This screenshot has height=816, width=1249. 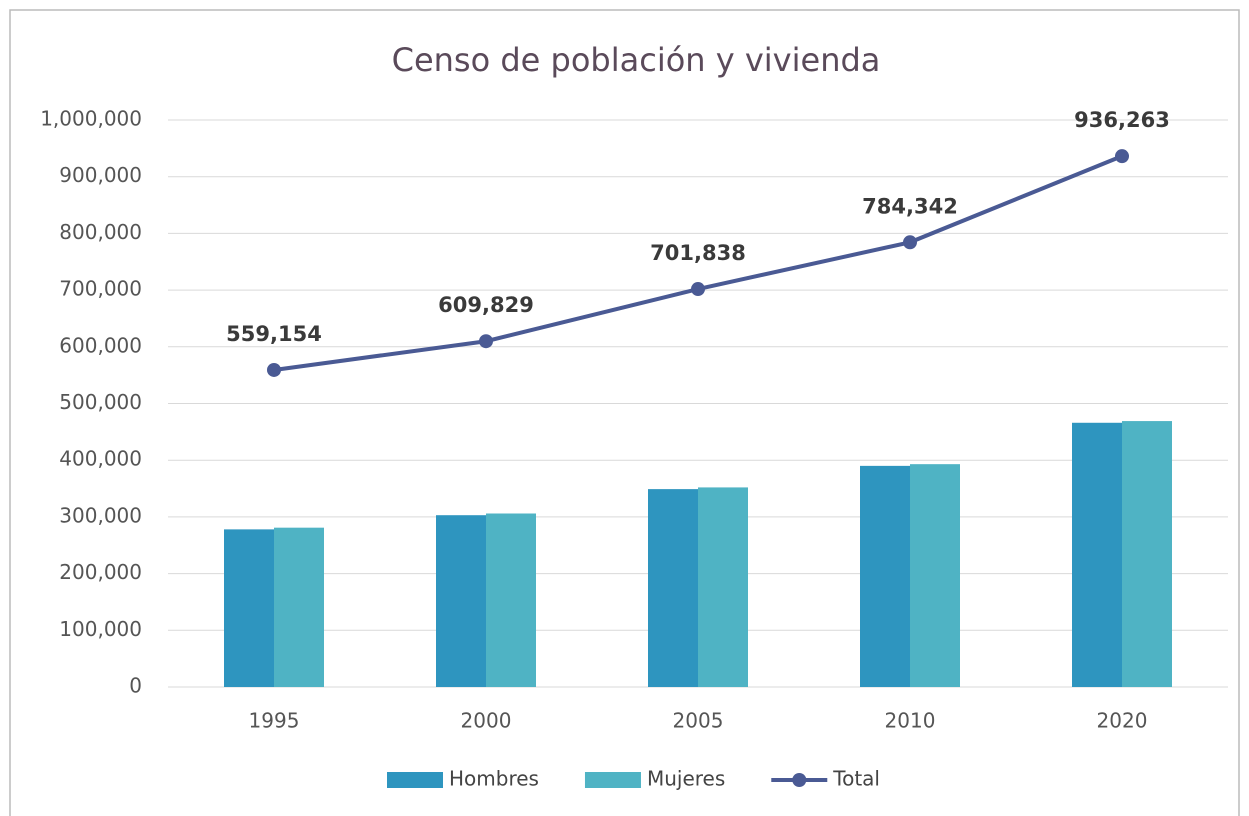 What do you see at coordinates (799, 780) in the screenshot?
I see `legend-marker` at bounding box center [799, 780].